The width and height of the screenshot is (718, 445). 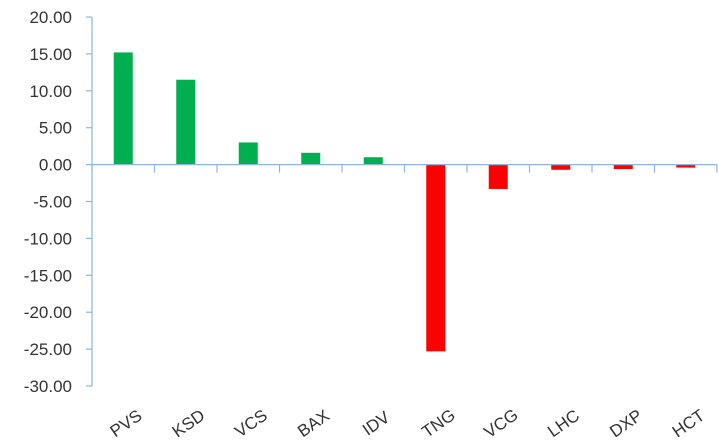 I want to click on y-tick-label: -20.00, so click(x=48, y=312).